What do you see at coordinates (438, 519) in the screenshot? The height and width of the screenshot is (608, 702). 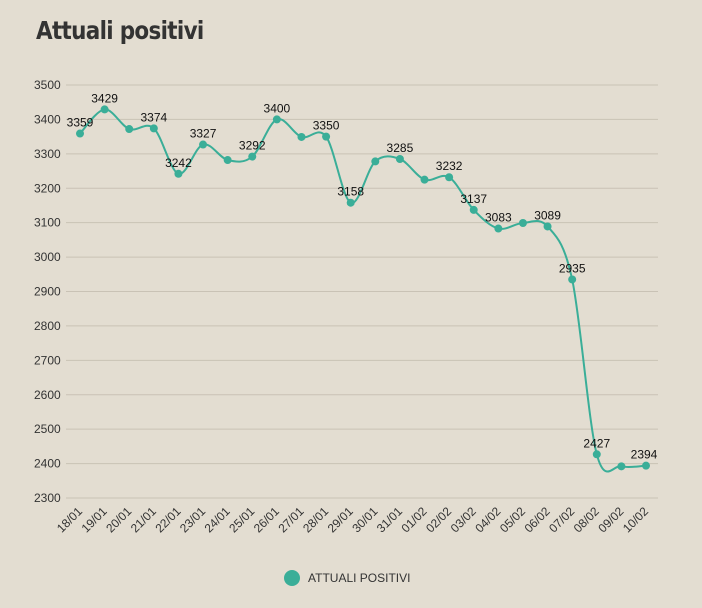 I see `x-tick-label: 02/02` at bounding box center [438, 519].